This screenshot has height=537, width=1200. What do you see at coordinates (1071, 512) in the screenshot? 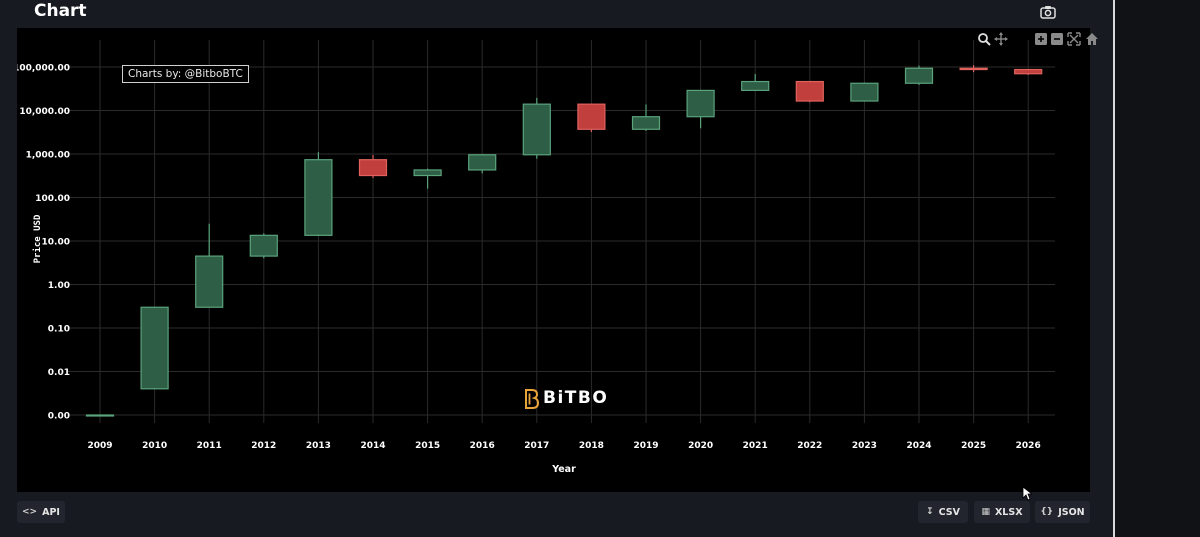
I see `json-button-label: JSON` at bounding box center [1071, 512].